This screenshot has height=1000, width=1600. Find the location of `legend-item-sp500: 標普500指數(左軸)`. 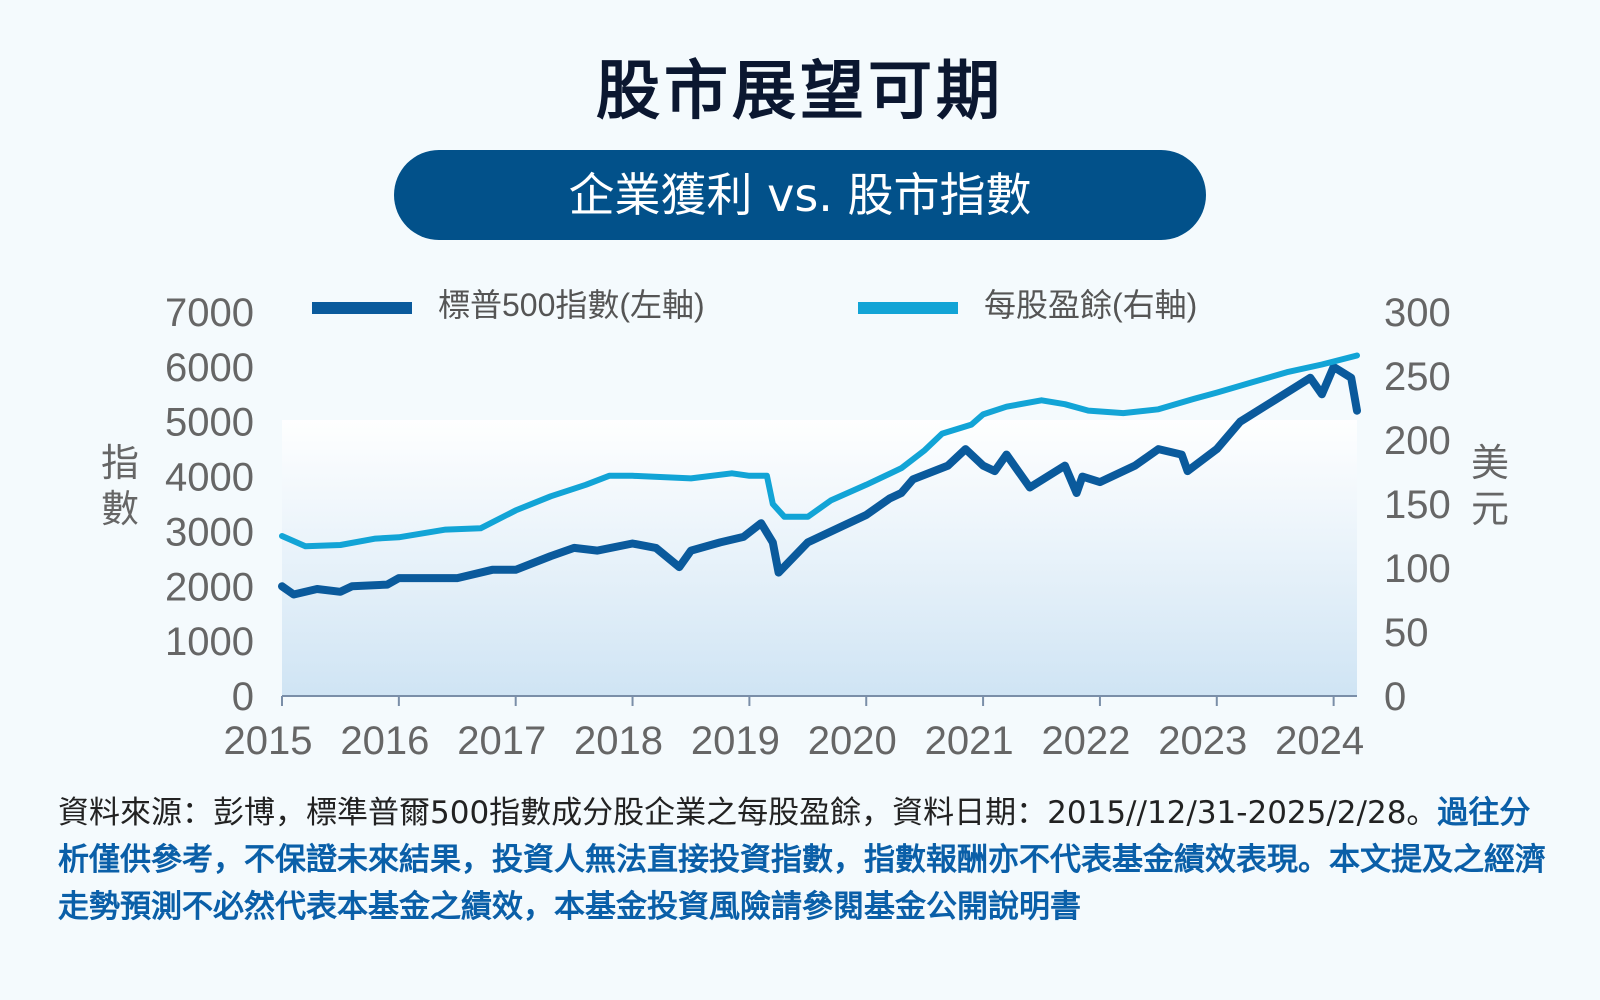

legend-item-sp500: 標普500指數(左軸) is located at coordinates (508, 303).